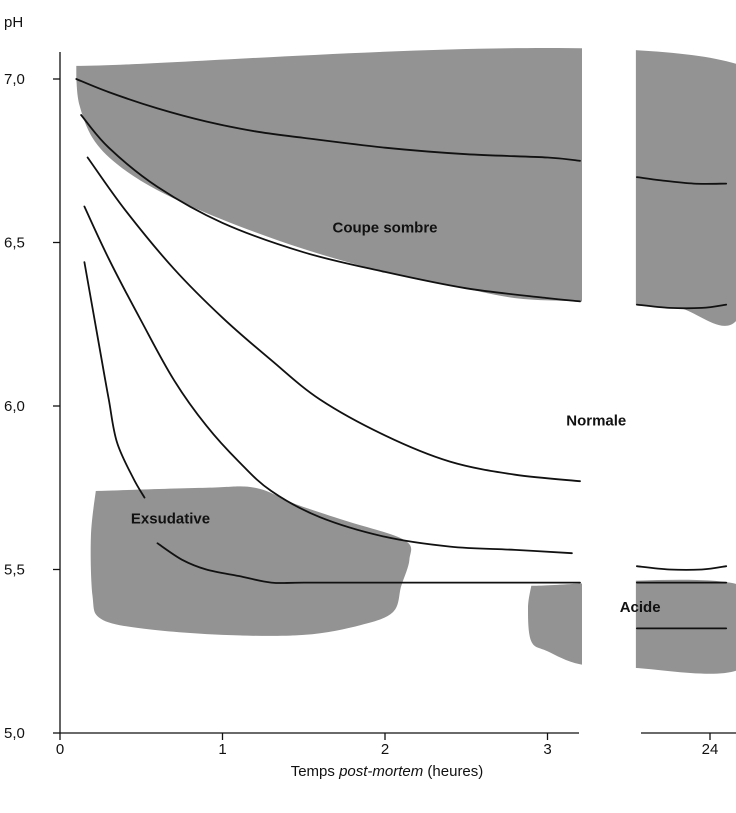 Image resolution: width=736 pixels, height=813 pixels. What do you see at coordinates (60, 749) in the screenshot?
I see `x-tick-label: 0` at bounding box center [60, 749].